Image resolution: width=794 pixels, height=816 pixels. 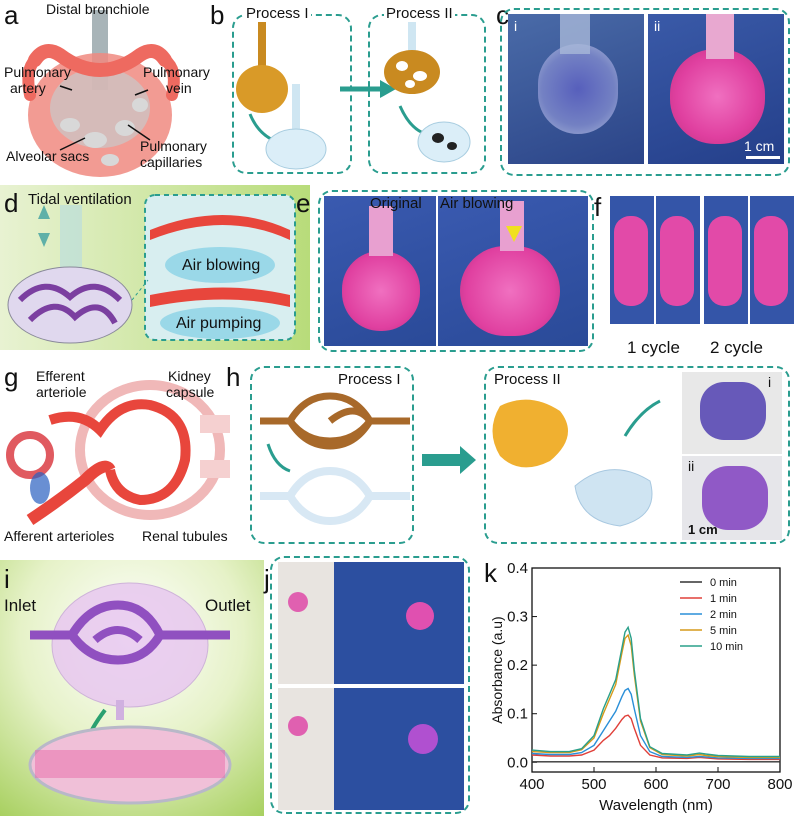 I want to click on panel-i-label: i, so click(x=7, y=579).